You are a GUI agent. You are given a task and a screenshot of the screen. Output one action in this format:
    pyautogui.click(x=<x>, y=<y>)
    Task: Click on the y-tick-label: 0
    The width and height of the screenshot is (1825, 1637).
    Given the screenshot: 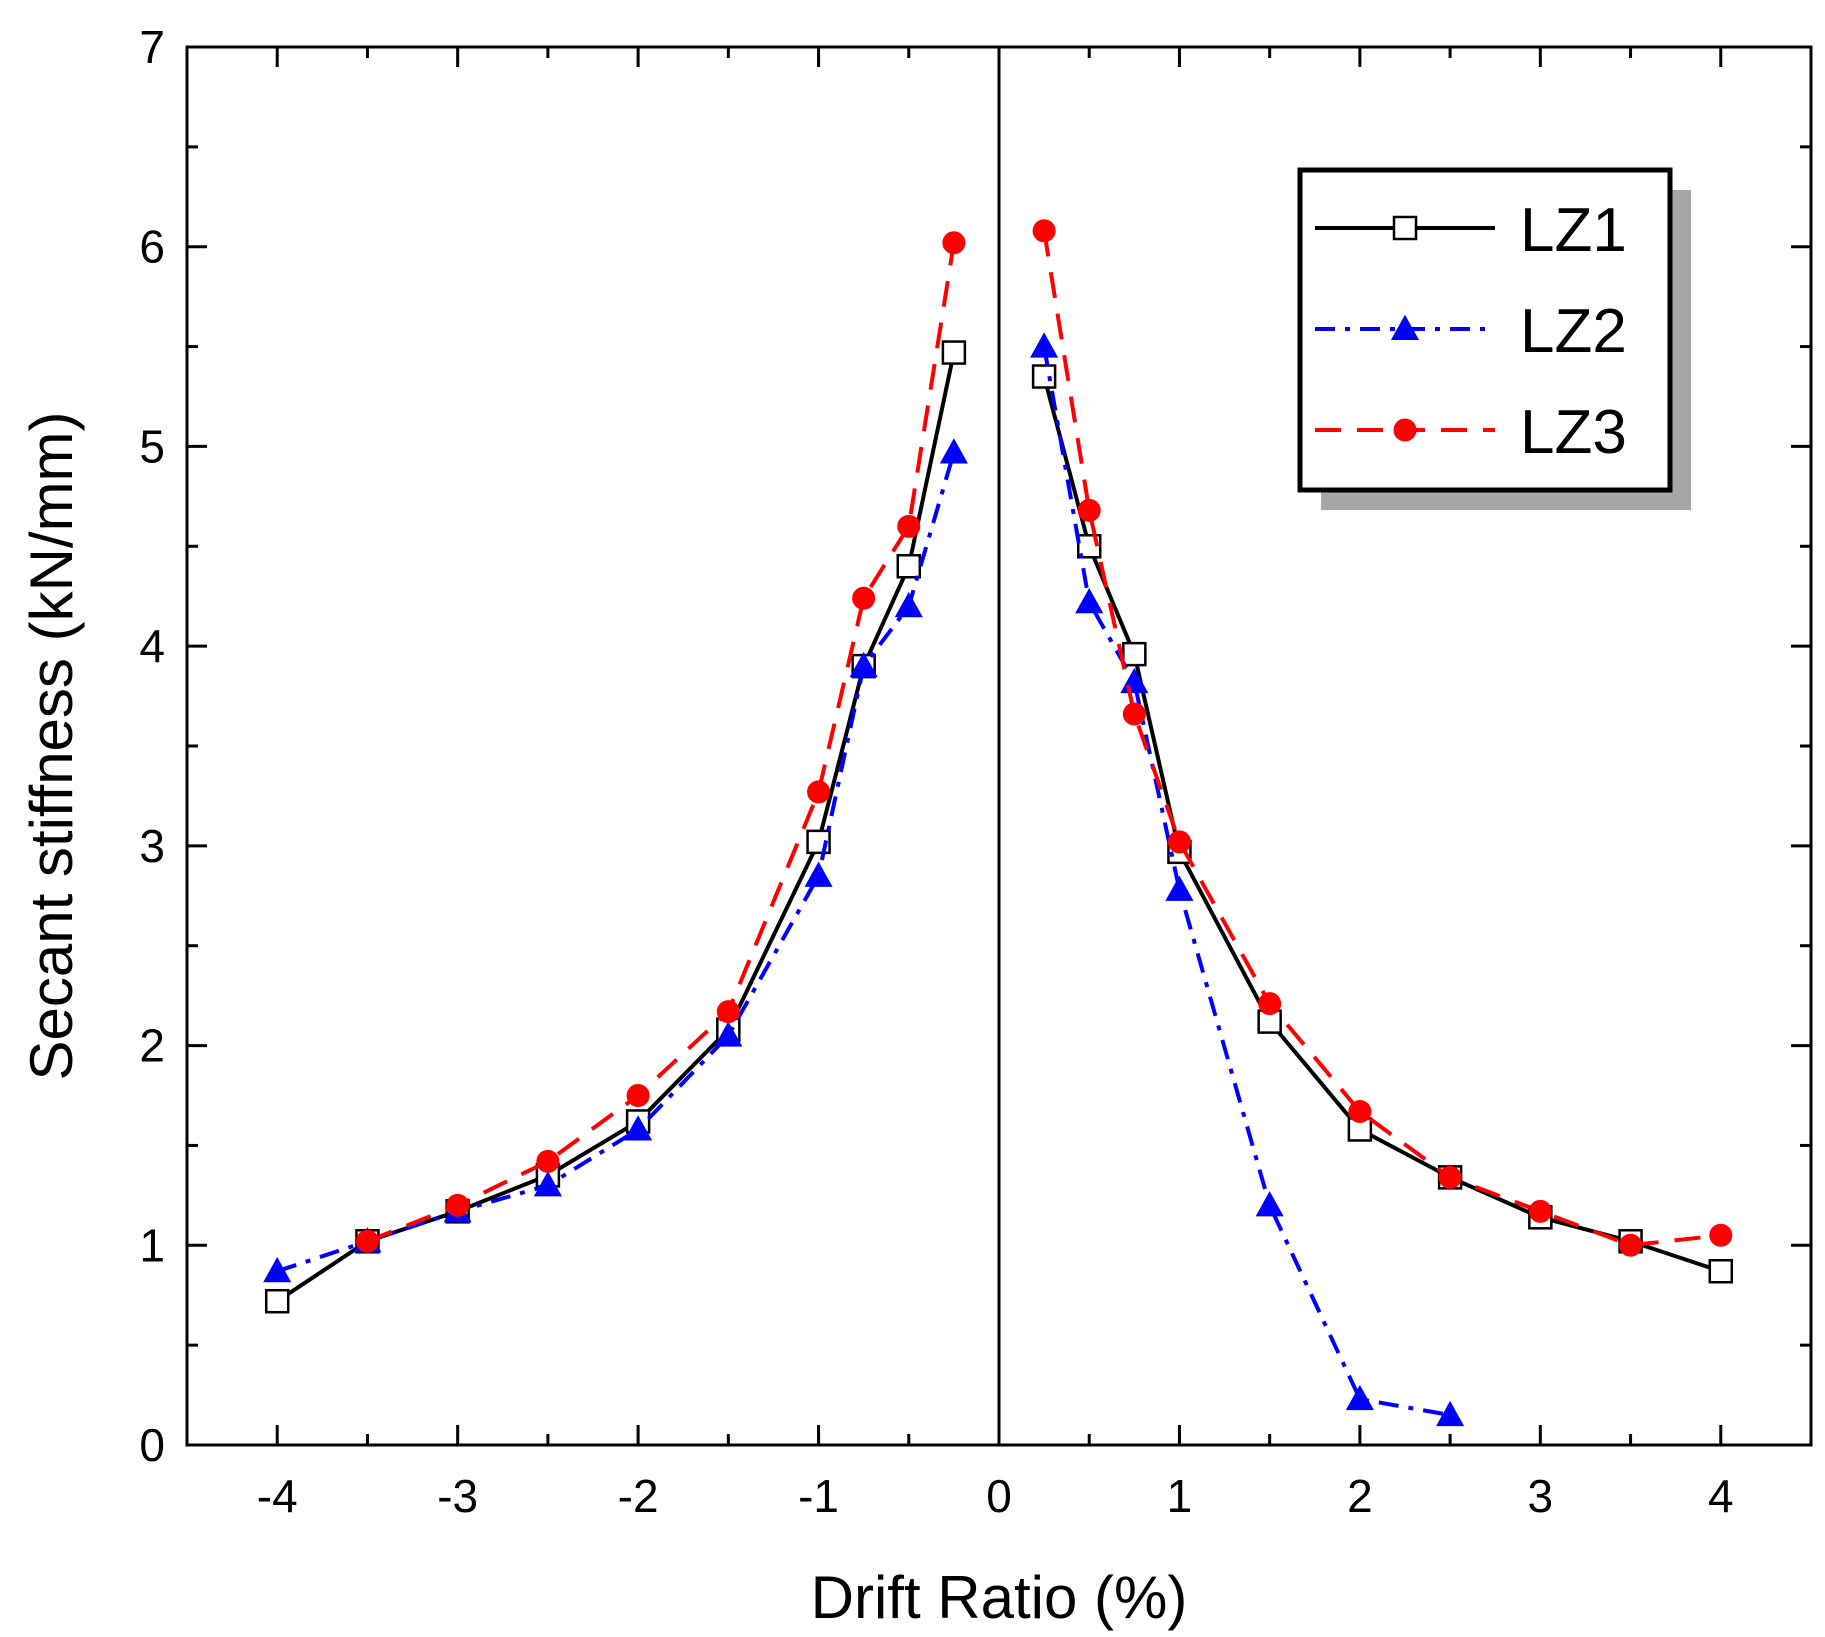 What is the action you would take?
    pyautogui.click(x=152, y=1445)
    